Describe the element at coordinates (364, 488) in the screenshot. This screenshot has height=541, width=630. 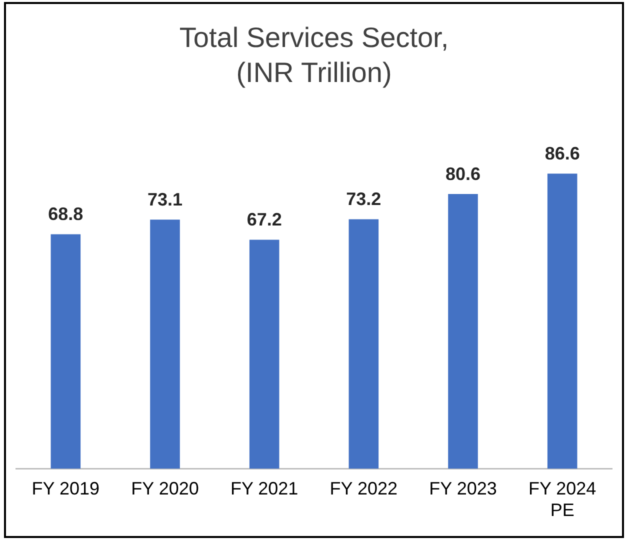
I see `x-tick-label: FY 2022` at that location.